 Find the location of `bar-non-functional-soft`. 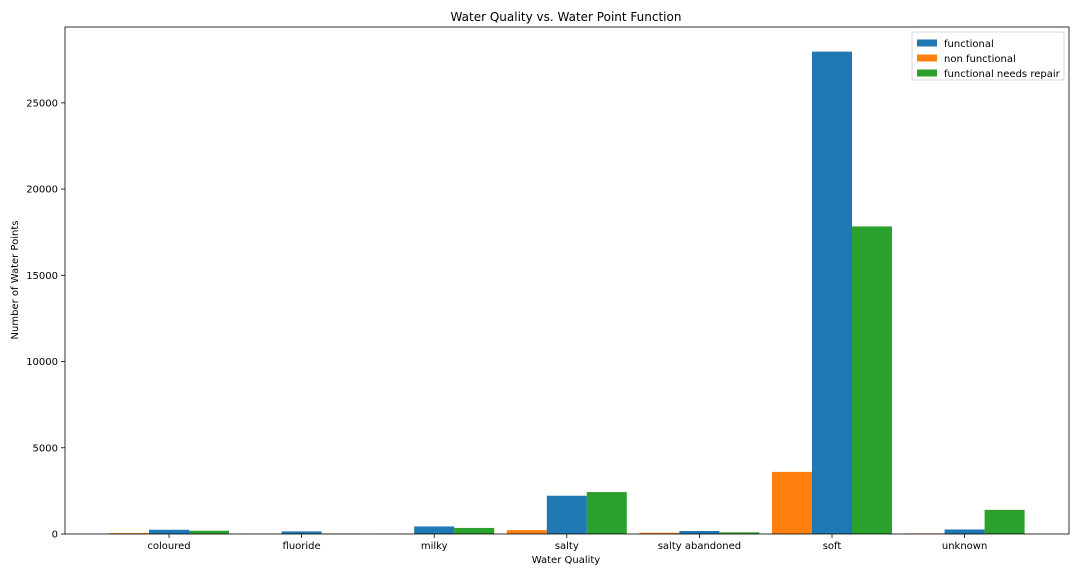

bar-non-functional-soft is located at coordinates (792, 502).